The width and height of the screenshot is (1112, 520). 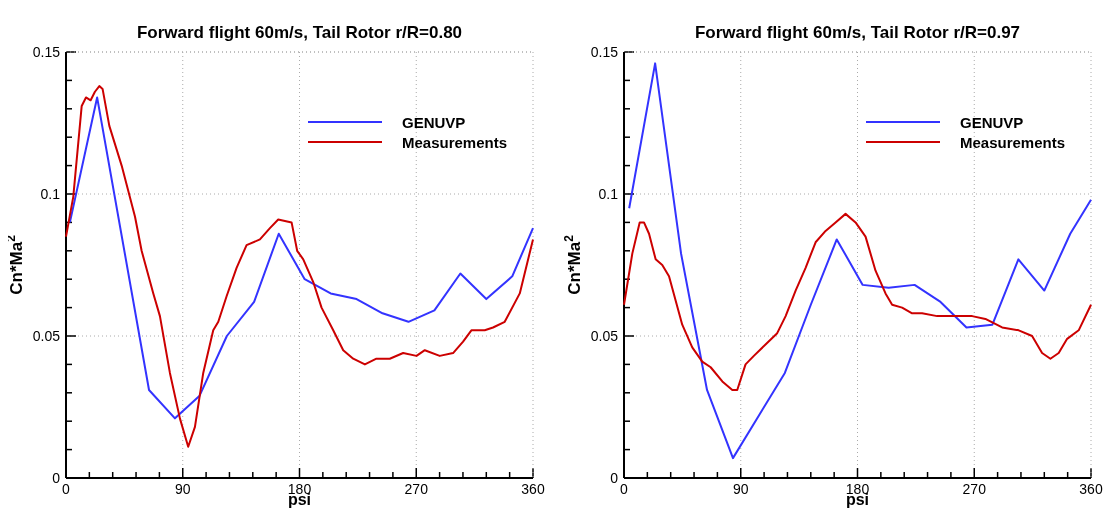 I want to click on line-series, so click(x=857, y=301).